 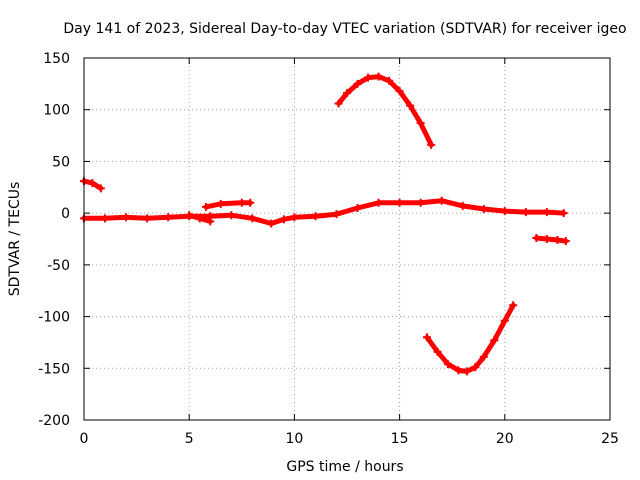 I want to click on y-tick-label: 0, so click(x=65, y=214).